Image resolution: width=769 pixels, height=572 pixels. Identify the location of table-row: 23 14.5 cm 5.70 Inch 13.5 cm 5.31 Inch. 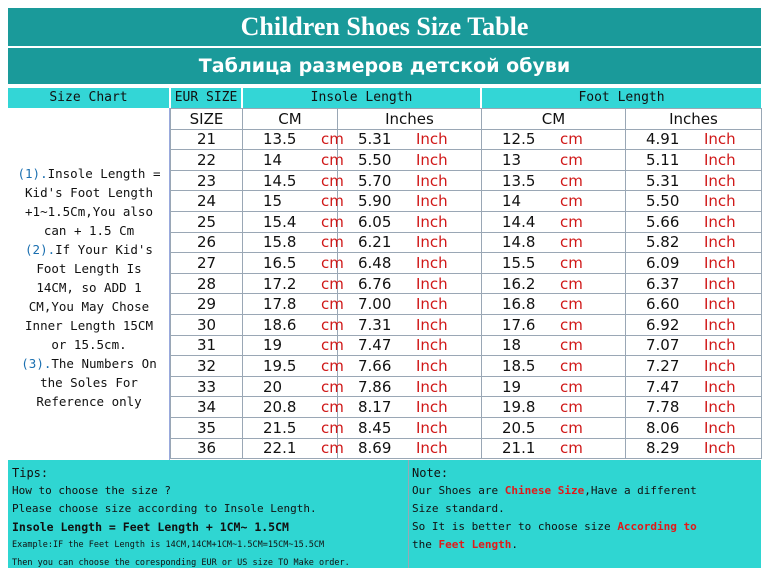
(466, 180).